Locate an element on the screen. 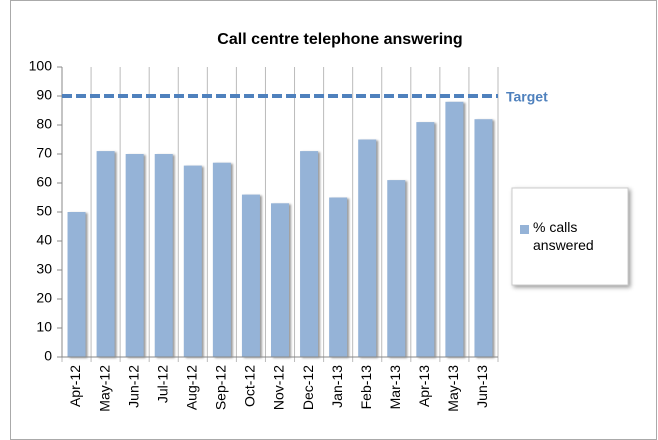 The image size is (658, 440). legend-swatch is located at coordinates (524, 229).